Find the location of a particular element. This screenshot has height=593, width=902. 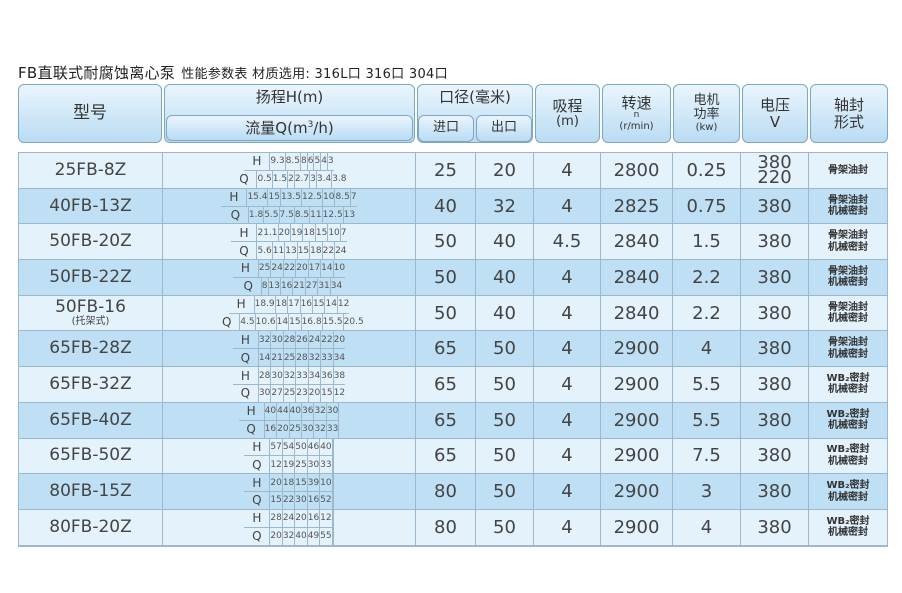

speed-cell: 2825 is located at coordinates (637, 206).